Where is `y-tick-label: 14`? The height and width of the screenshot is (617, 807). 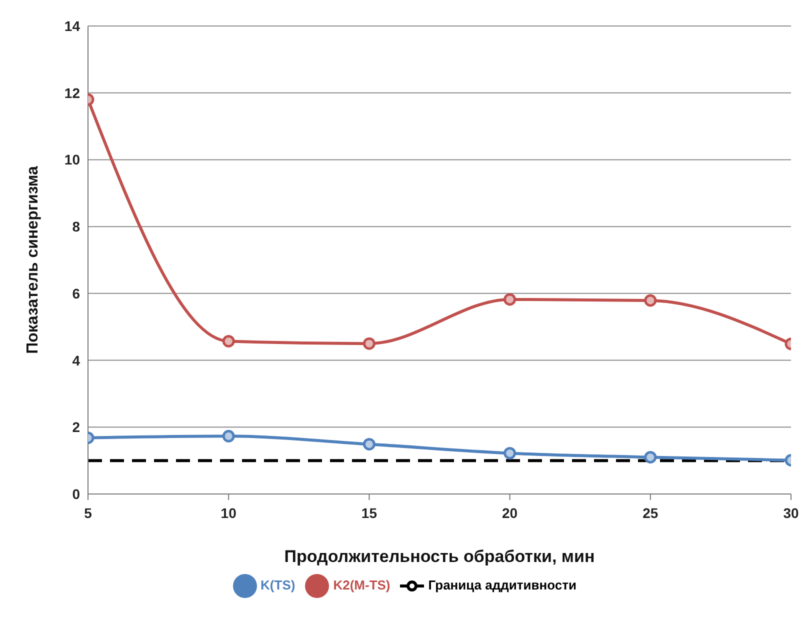
y-tick-label: 14 is located at coordinates (72, 26).